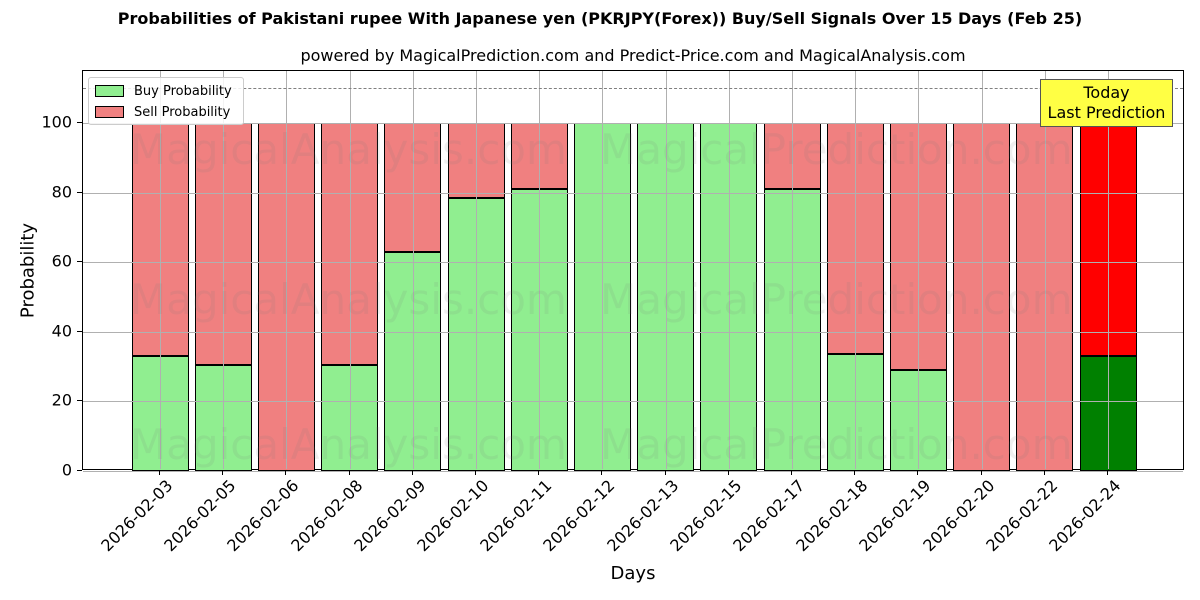 This screenshot has height=600, width=1200. What do you see at coordinates (61, 192) in the screenshot?
I see `y-tick-label: 80` at bounding box center [61, 192].